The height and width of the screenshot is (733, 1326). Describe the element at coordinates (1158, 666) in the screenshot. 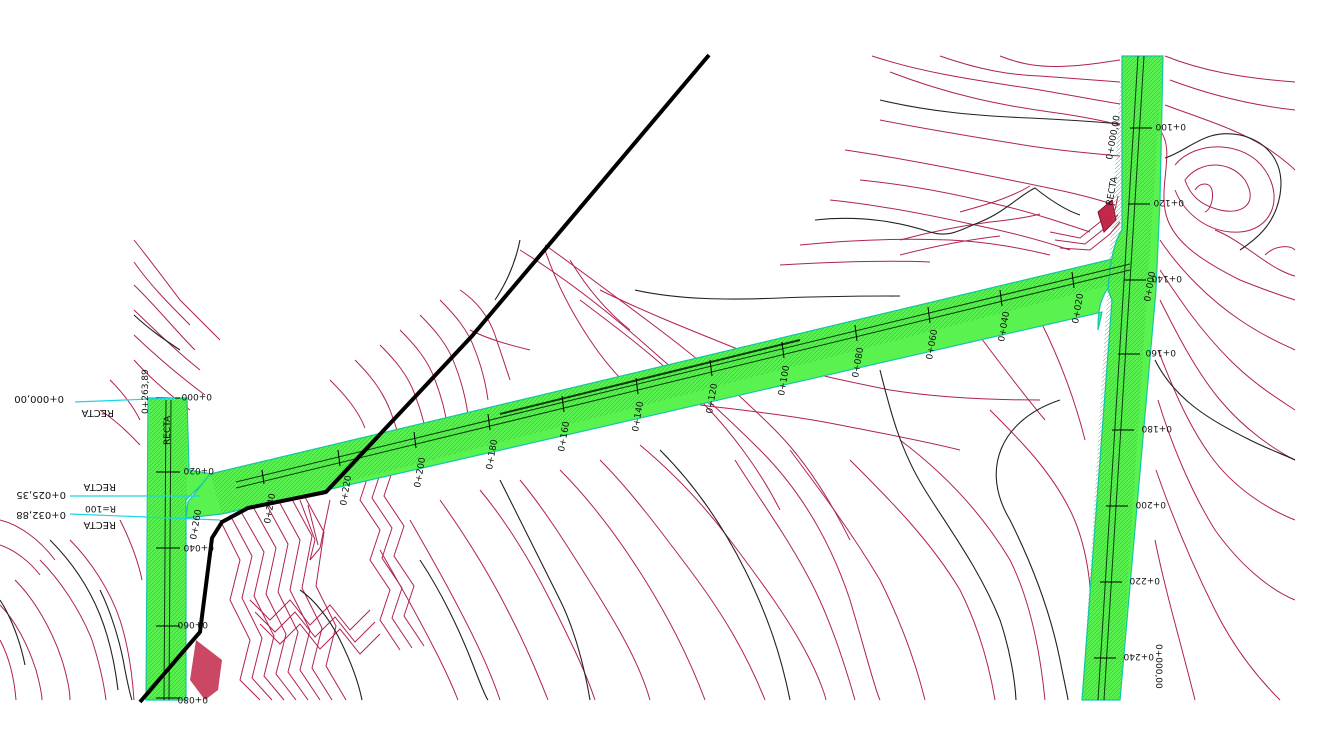

I see `right-road-end-station: 0+000,00` at that location.